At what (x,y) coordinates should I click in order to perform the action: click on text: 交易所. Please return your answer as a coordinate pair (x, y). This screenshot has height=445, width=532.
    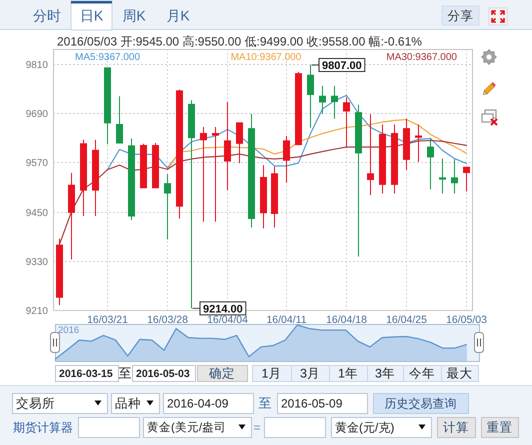
    Looking at the image, I should click on (35, 403).